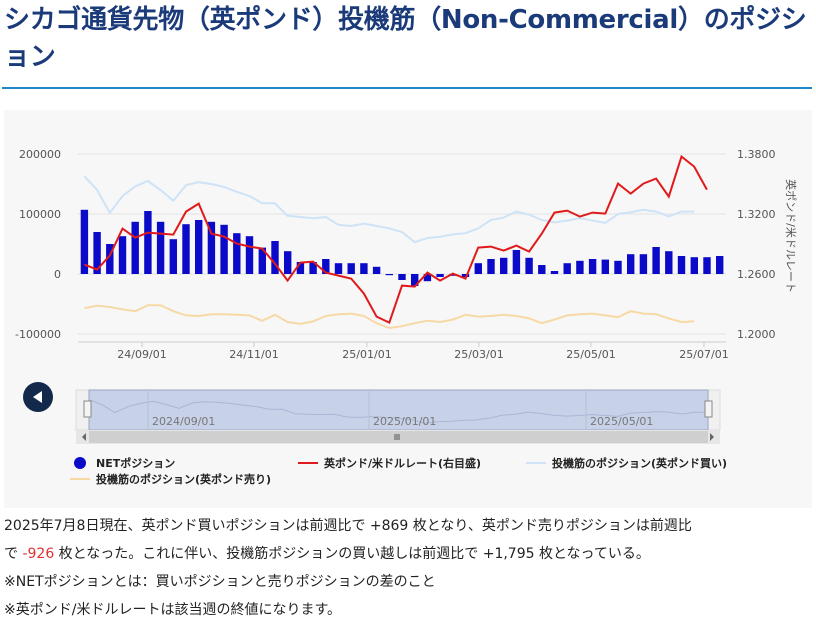 The image size is (816, 624). Describe the element at coordinates (183, 479) in the screenshot. I see `legend-label: 投機筋のポジション(英ポンド売り)` at that location.